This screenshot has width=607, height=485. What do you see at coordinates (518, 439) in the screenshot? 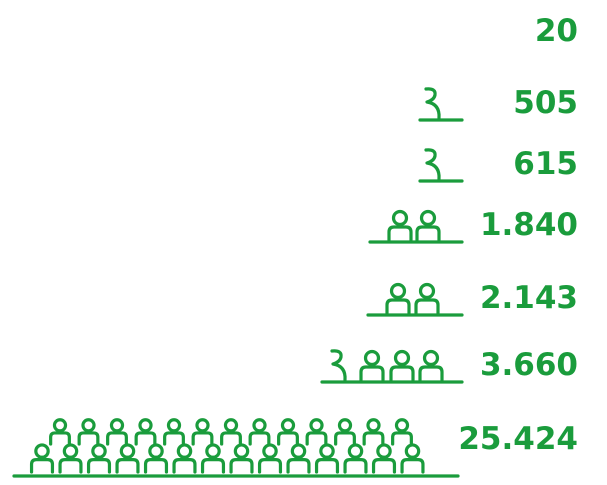
I see `value-label: 25.424` at bounding box center [518, 439].